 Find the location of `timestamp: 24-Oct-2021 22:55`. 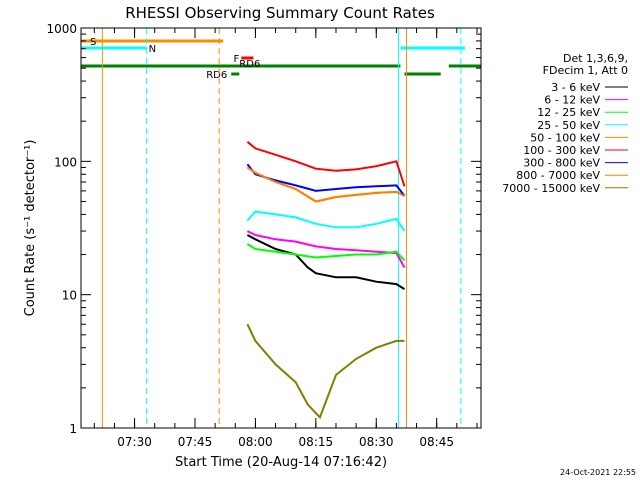

timestamp: 24-Oct-2021 22:55 is located at coordinates (598, 472).